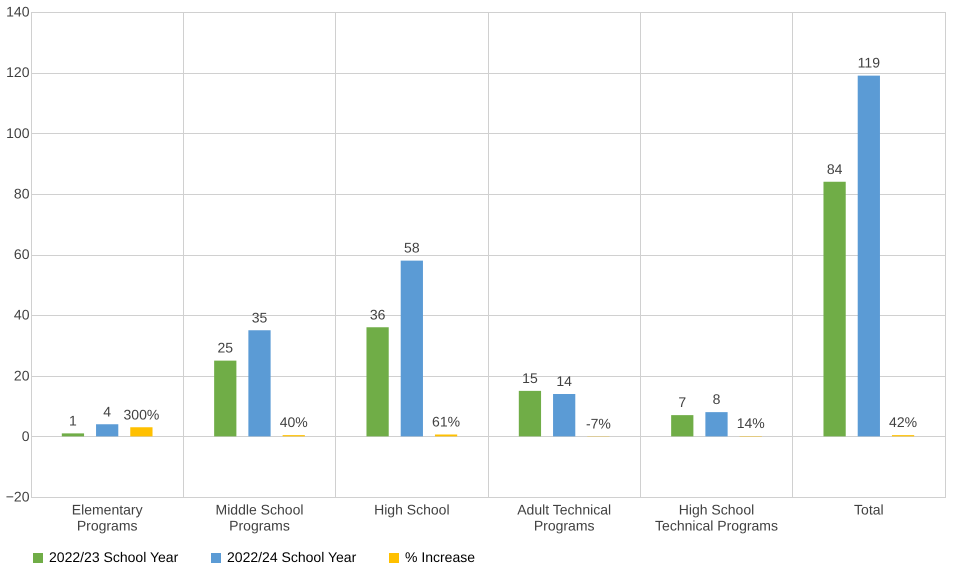 The width and height of the screenshot is (960, 578). Describe the element at coordinates (18, 12) in the screenshot. I see `y-tick-label: 140` at that location.